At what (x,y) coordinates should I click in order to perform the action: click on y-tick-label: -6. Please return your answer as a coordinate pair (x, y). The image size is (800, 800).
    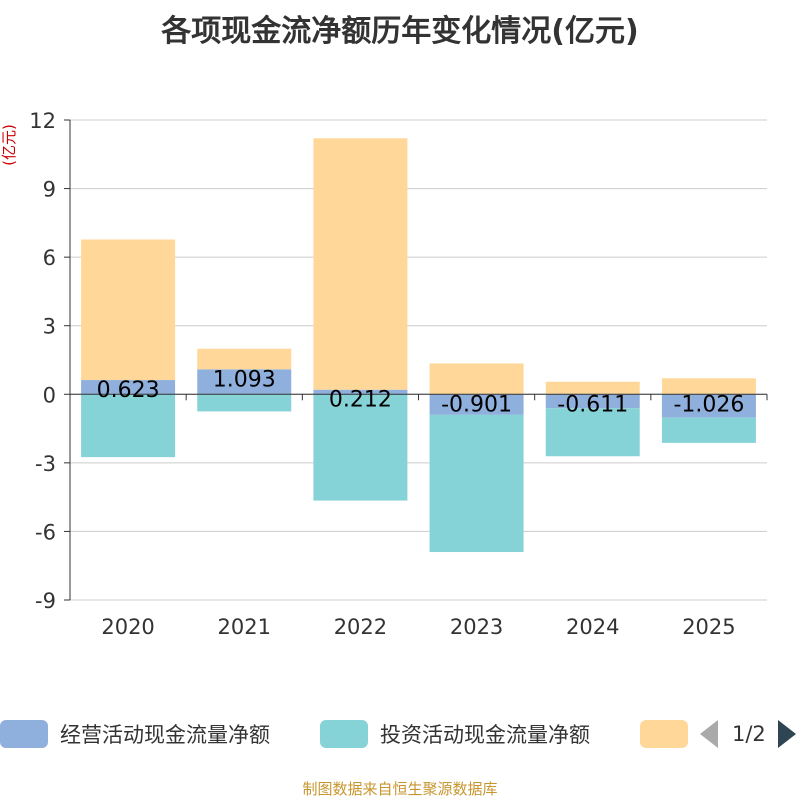
    Looking at the image, I should click on (45, 532).